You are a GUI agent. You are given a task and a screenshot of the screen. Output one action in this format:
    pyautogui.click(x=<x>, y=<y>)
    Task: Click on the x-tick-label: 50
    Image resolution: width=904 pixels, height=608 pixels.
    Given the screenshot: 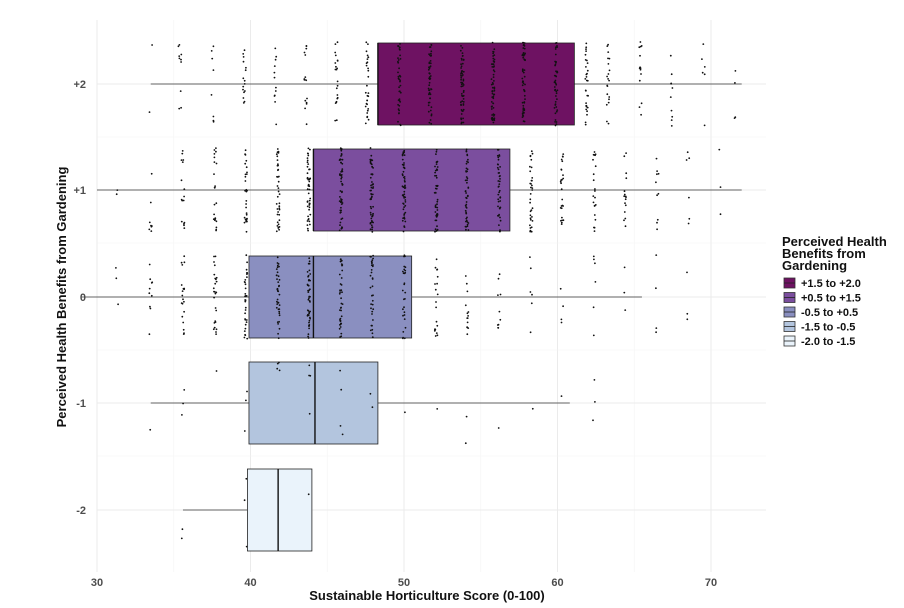 What is the action you would take?
    pyautogui.click(x=404, y=583)
    